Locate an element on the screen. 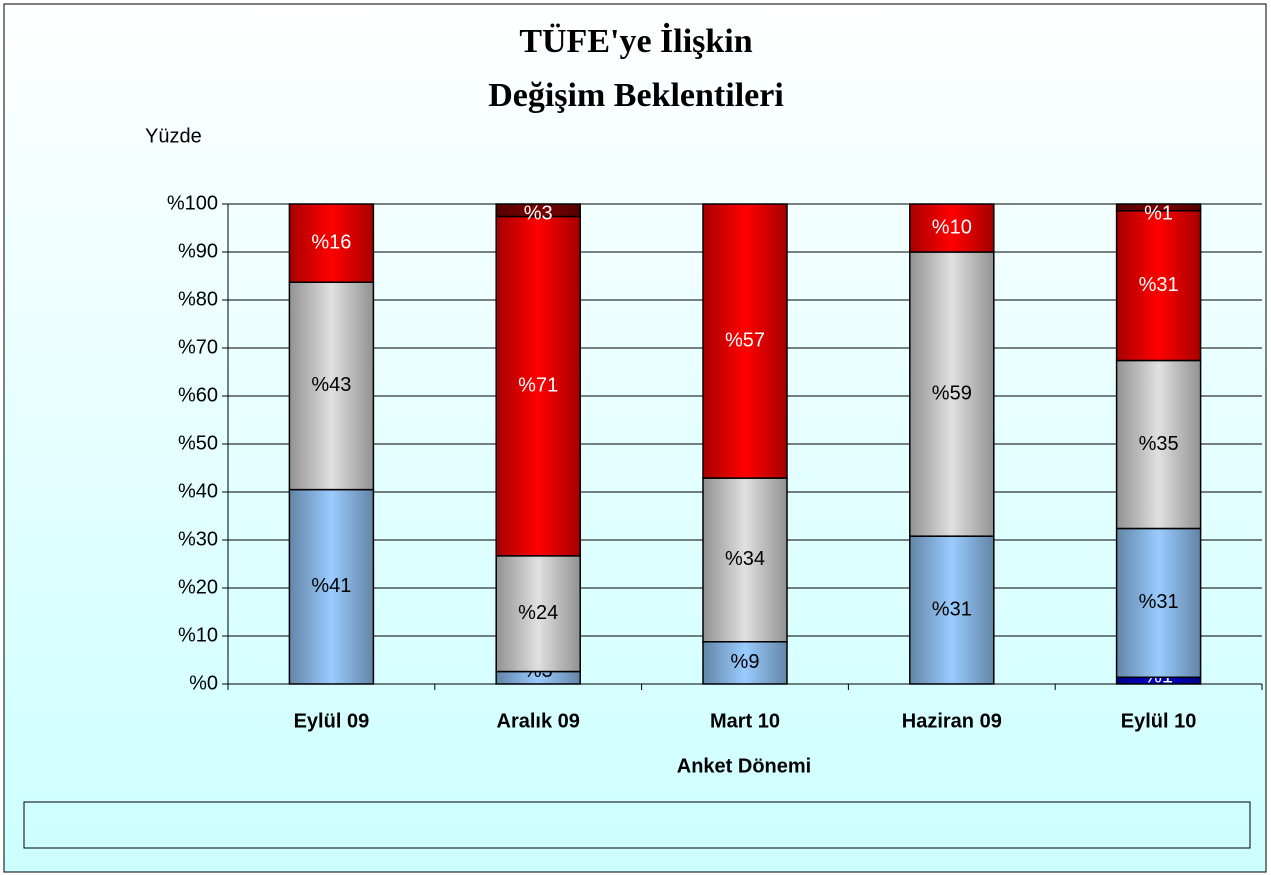 The height and width of the screenshot is (875, 1271). y-tick-label: %0 is located at coordinates (203, 683).